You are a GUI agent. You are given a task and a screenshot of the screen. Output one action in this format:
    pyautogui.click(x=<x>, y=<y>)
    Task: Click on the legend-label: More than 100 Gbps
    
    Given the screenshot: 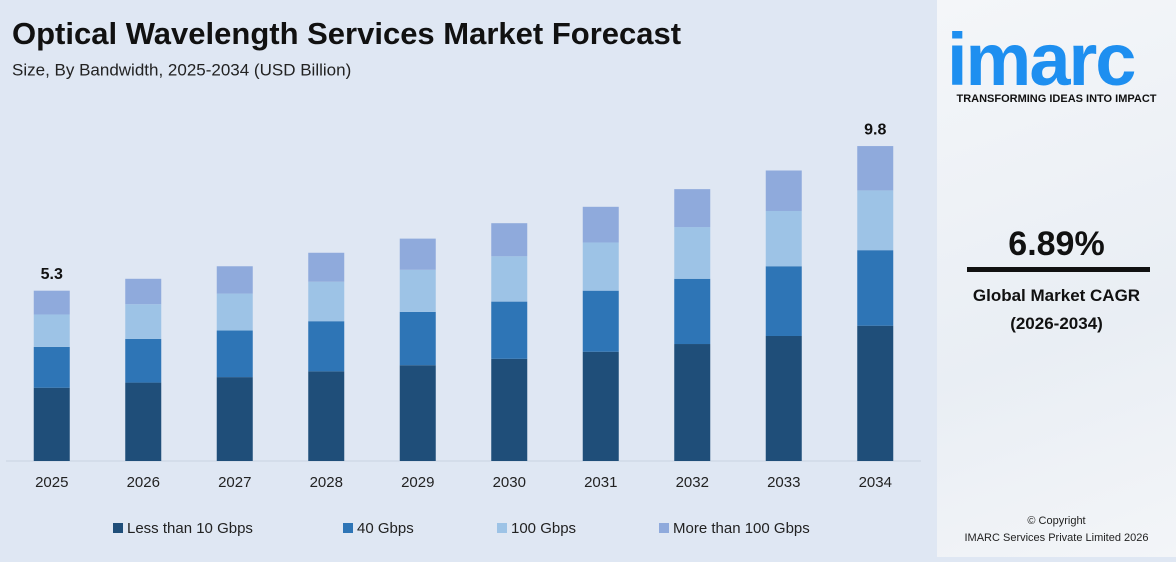 What is the action you would take?
    pyautogui.click(x=741, y=528)
    